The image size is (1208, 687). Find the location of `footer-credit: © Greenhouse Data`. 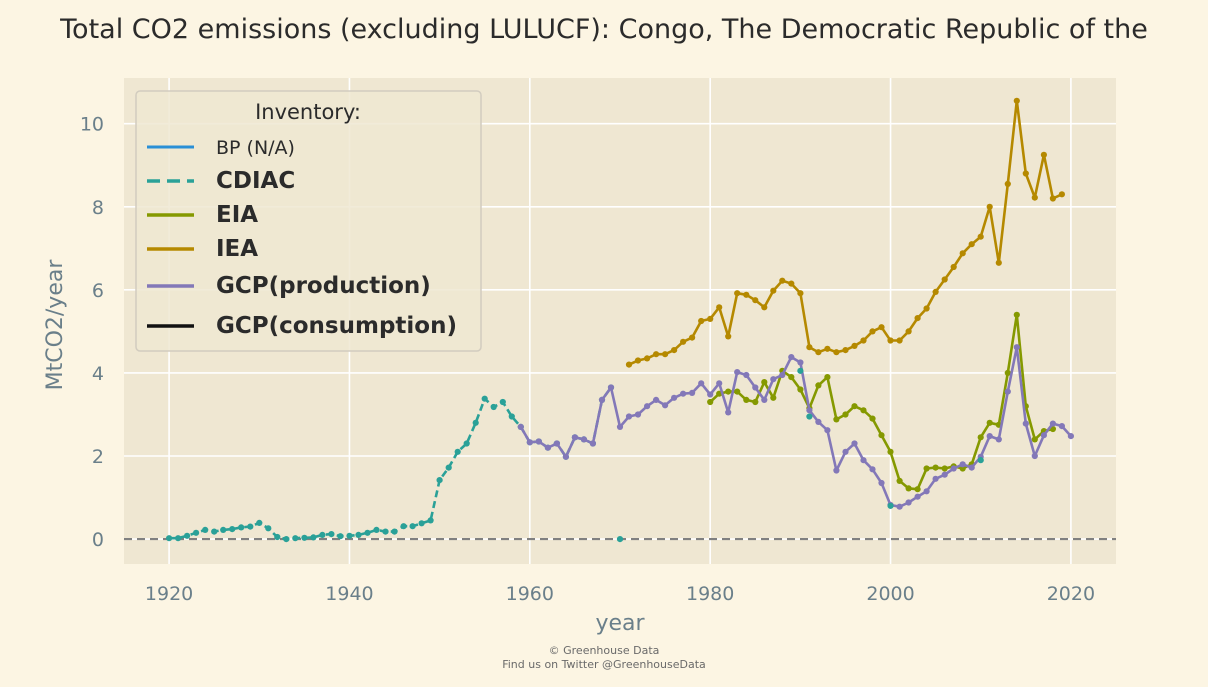

footer-credit: © Greenhouse Data is located at coordinates (604, 650).